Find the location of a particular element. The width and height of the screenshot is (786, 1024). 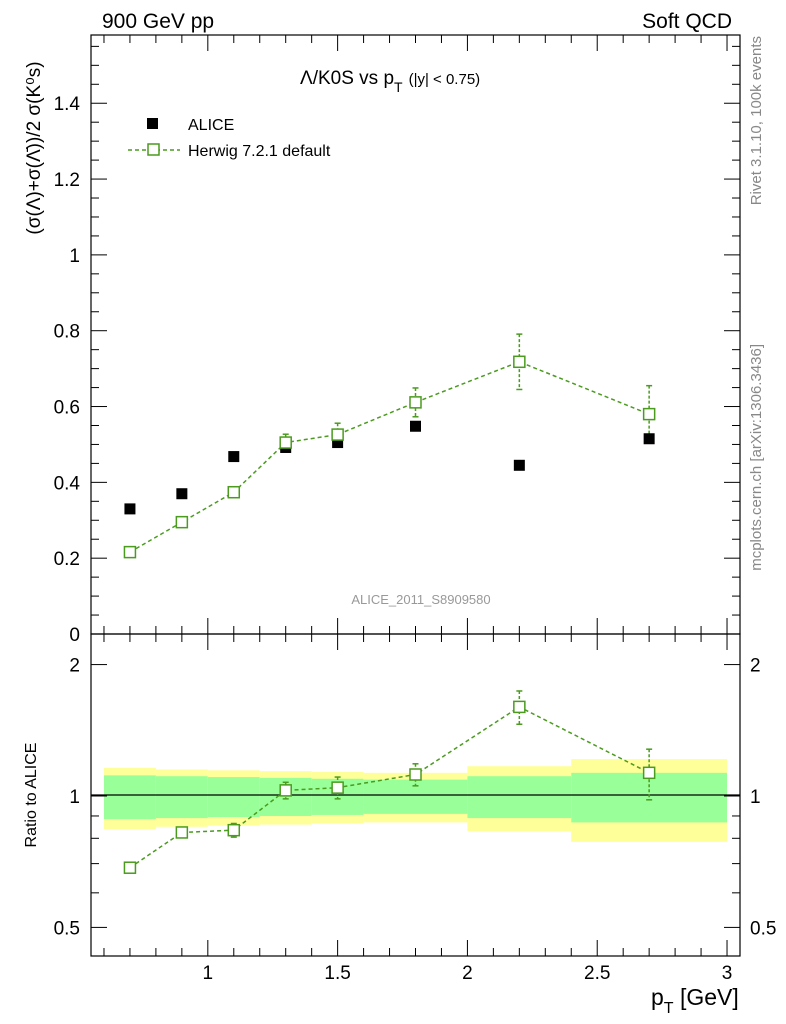

x-tick-label: 3 is located at coordinates (727, 973).